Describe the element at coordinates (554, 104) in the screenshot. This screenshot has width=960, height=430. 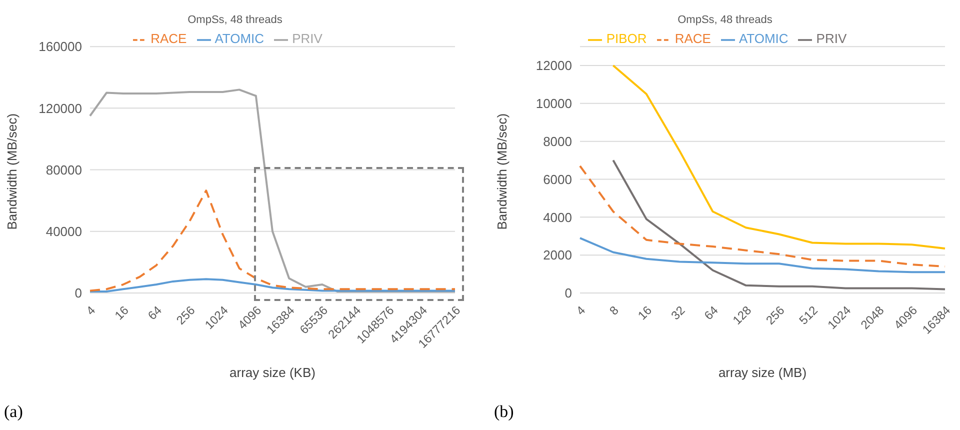
I see `y-tick-label: 10000` at that location.